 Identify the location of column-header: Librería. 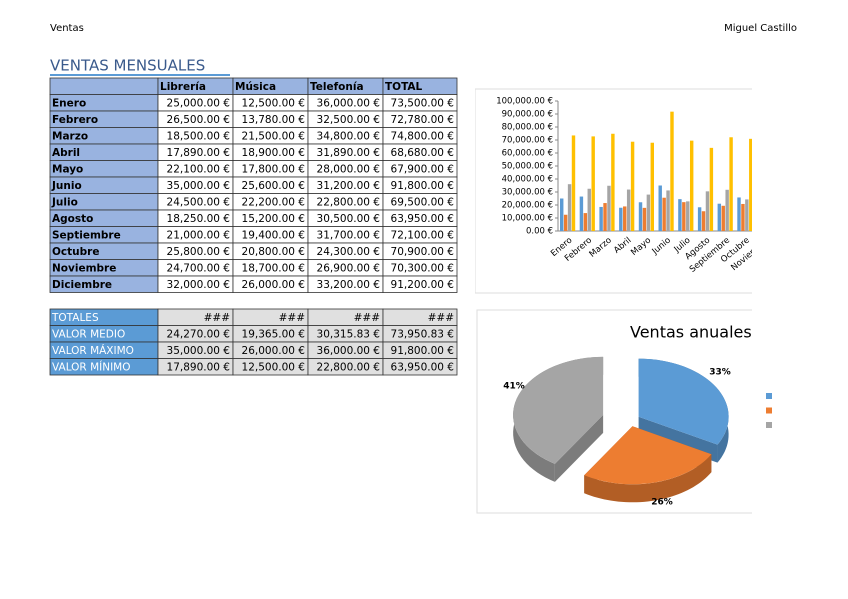
(183, 87).